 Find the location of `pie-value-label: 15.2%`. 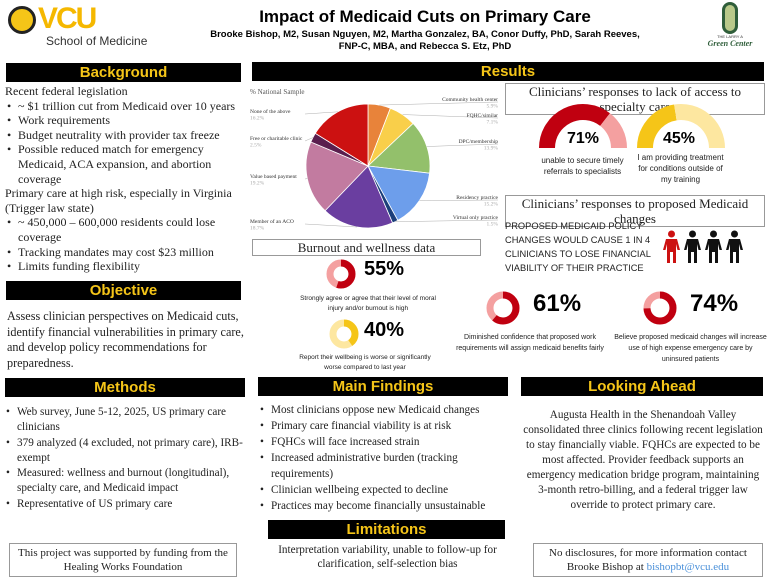

pie-value-label: 15.2% is located at coordinates (491, 205).